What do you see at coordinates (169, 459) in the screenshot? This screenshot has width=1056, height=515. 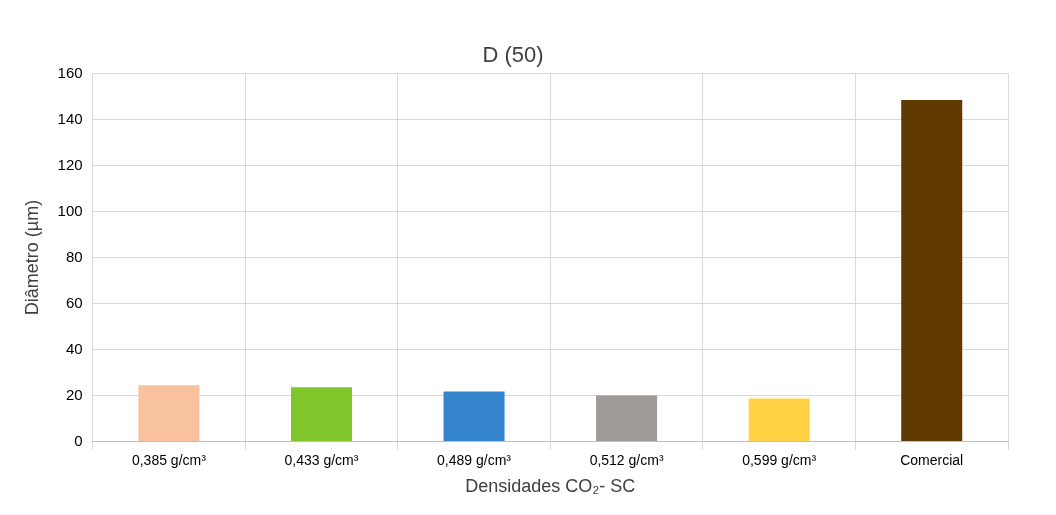 I see `x-tick-label: 0,385 g/cm³` at bounding box center [169, 459].